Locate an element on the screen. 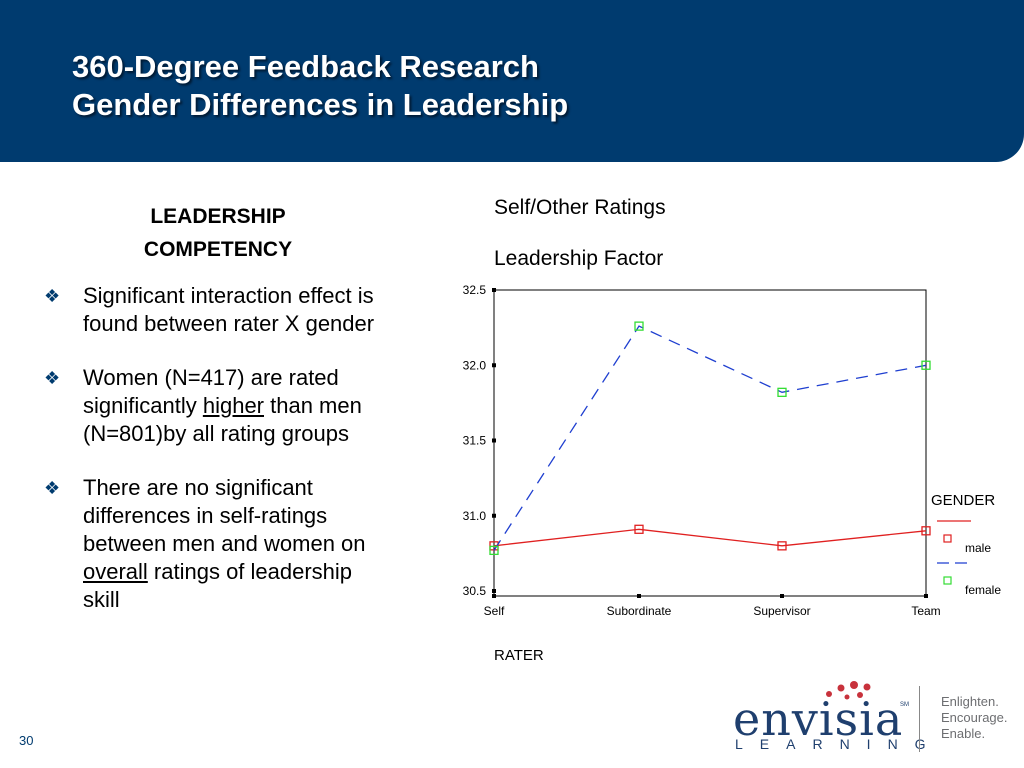 This screenshot has width=1024, height=768. chart-title-line2: Leadership Factor is located at coordinates (579, 258).